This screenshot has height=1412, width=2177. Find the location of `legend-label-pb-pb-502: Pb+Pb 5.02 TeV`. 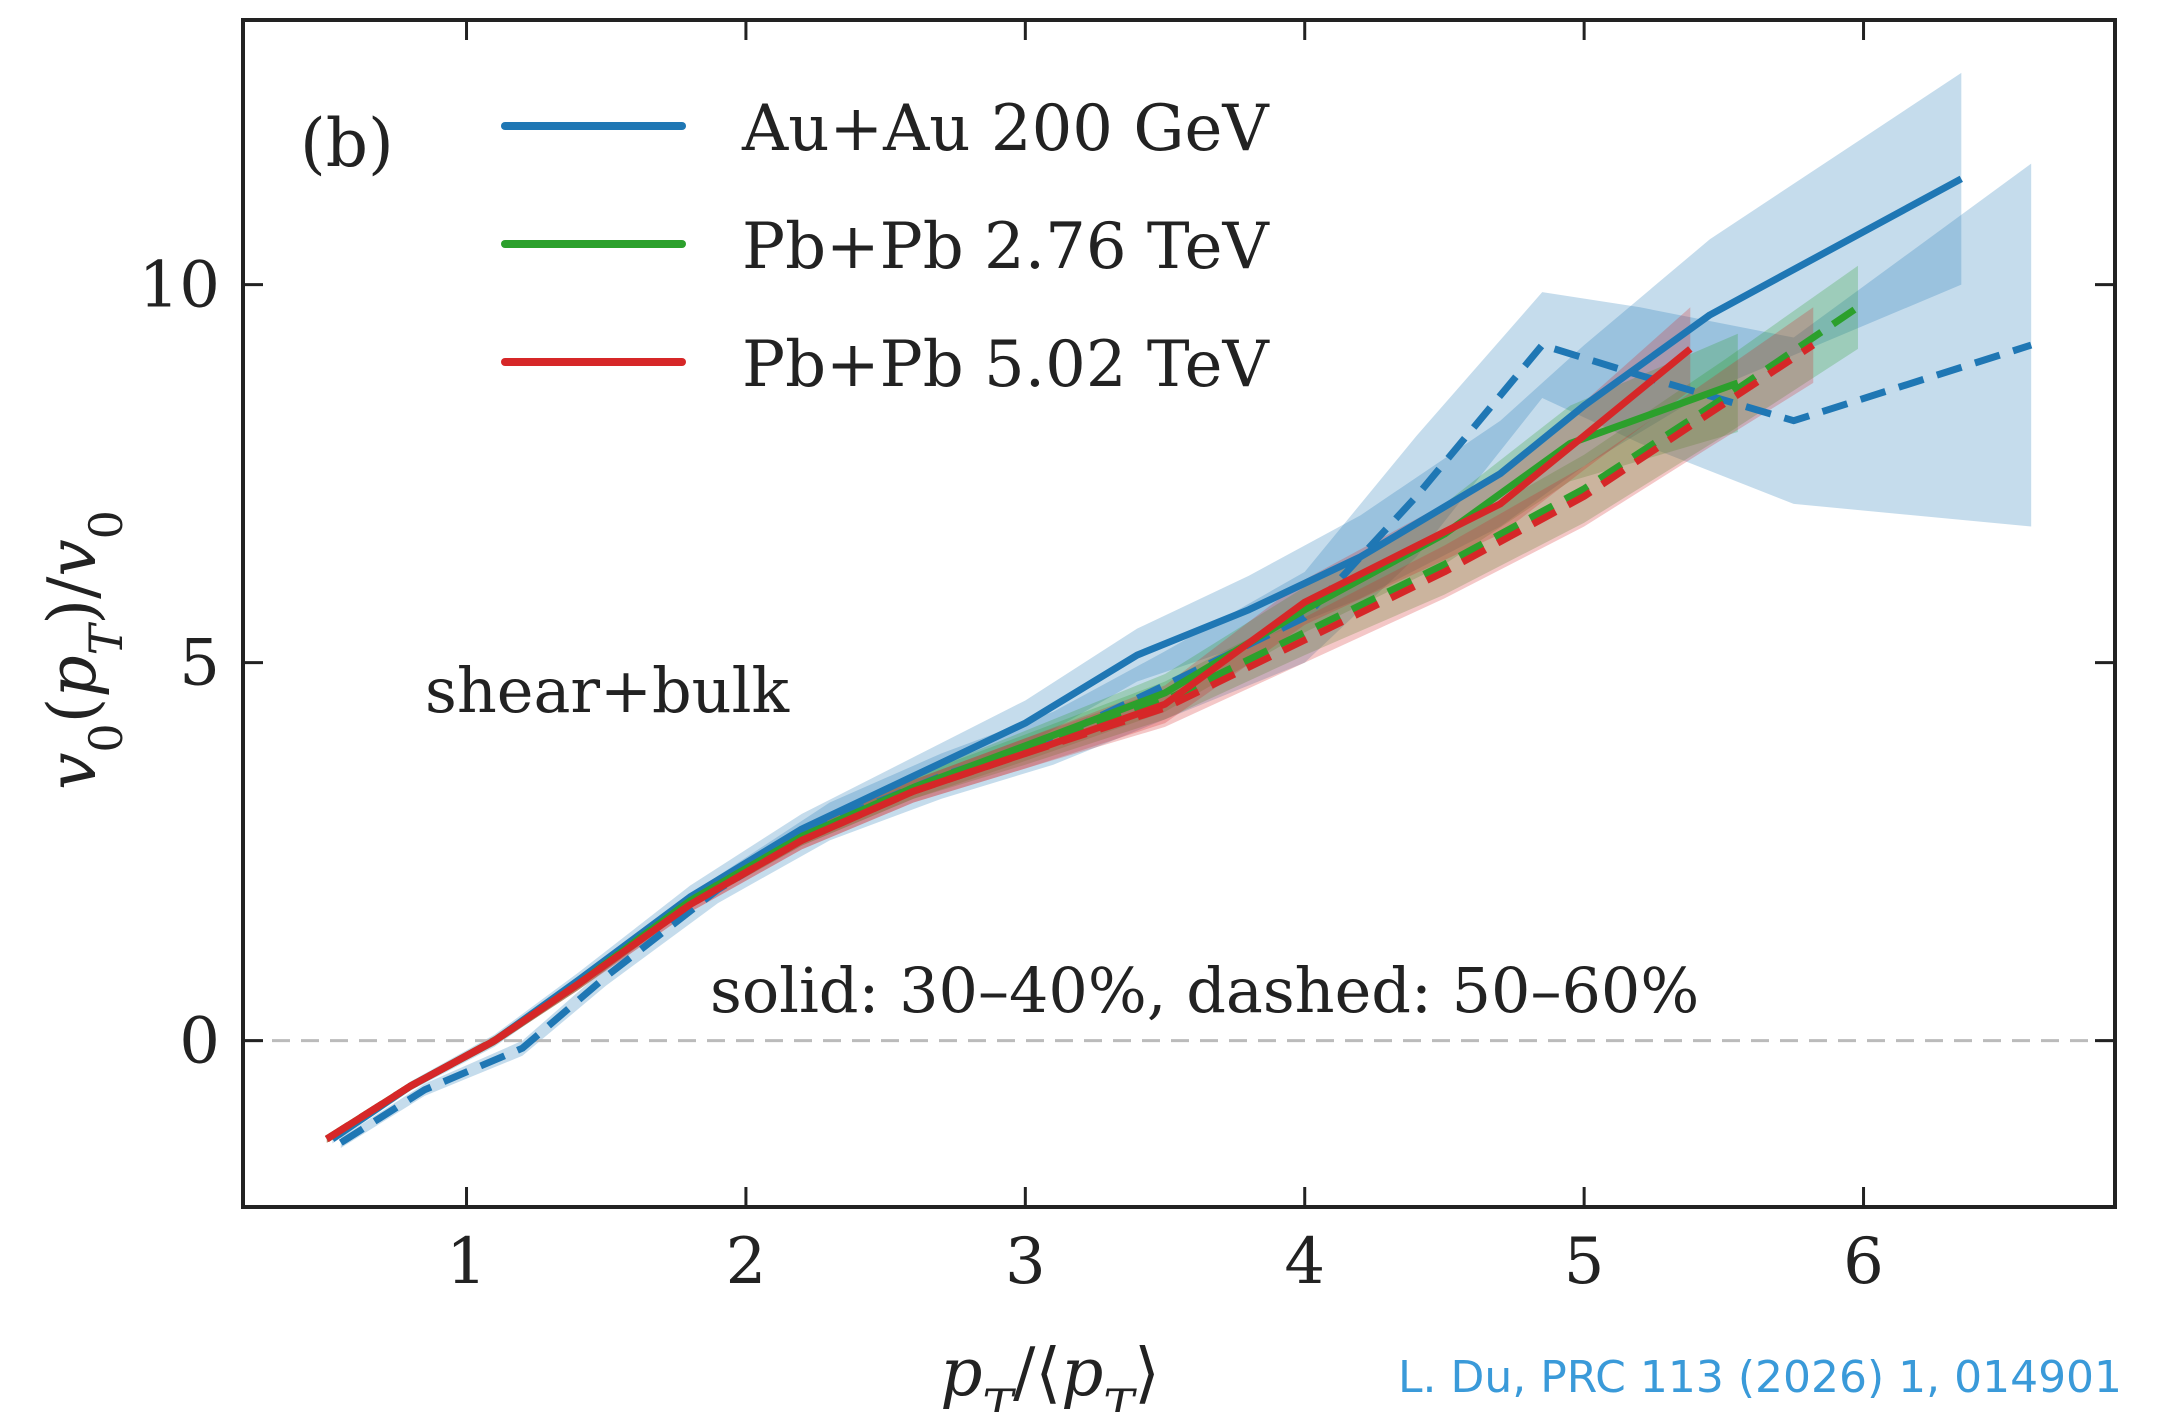

legend-label-pb-pb-502: Pb+Pb 5.02 TeV is located at coordinates (1006, 365).